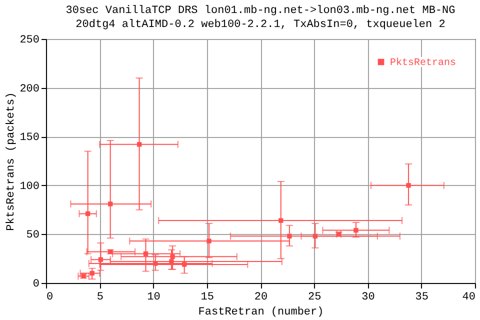  I want to click on y-axis-title: PktsRetrans (packets), so click(12, 161).